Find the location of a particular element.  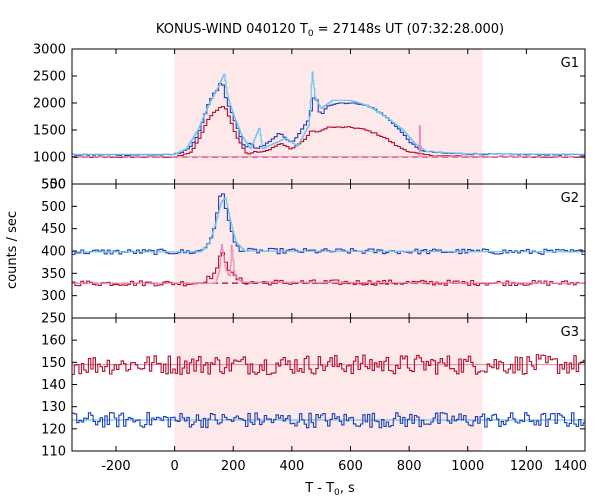

x-tick-label: 0 is located at coordinates (174, 466).